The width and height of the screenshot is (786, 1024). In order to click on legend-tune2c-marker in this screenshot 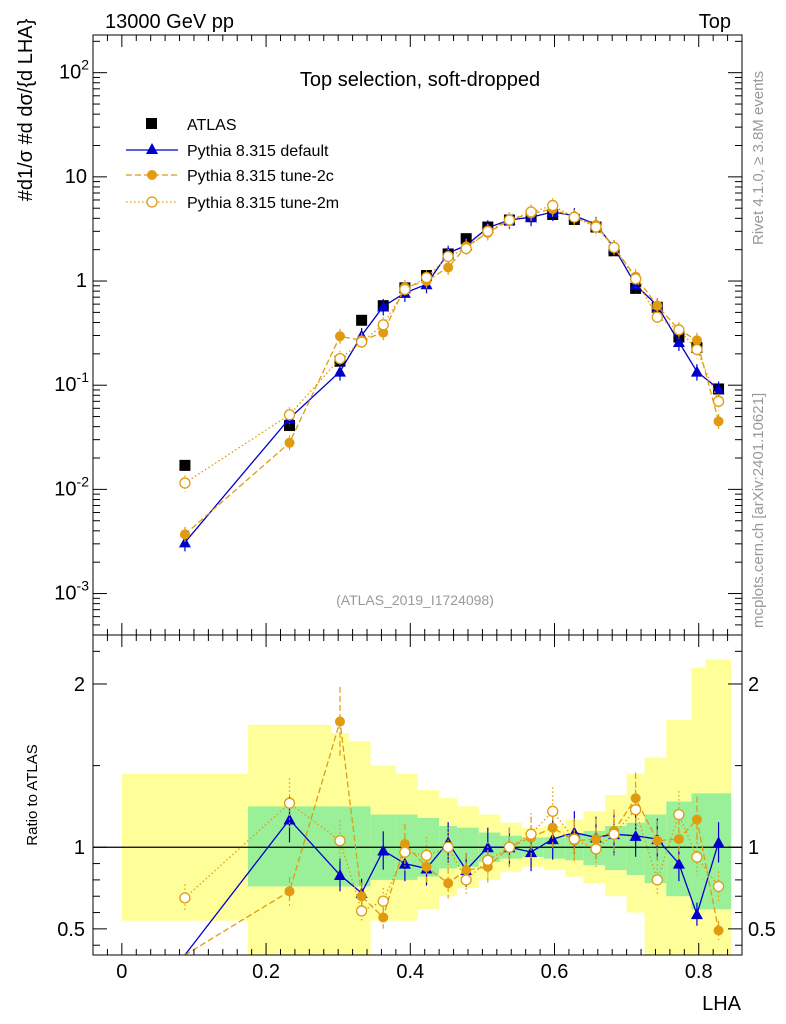, I will do `click(152, 175)`.